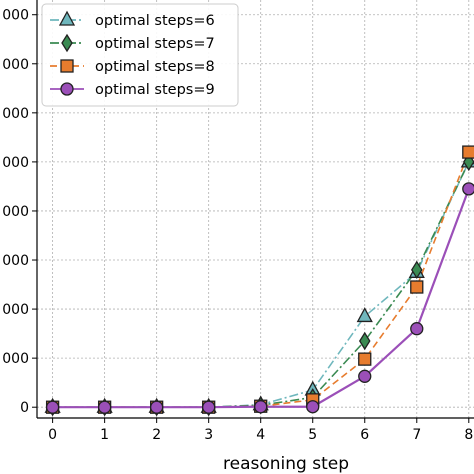 This screenshot has width=474, height=474. What do you see at coordinates (260, 435) in the screenshot?
I see `x-tick-label: 4` at bounding box center [260, 435].